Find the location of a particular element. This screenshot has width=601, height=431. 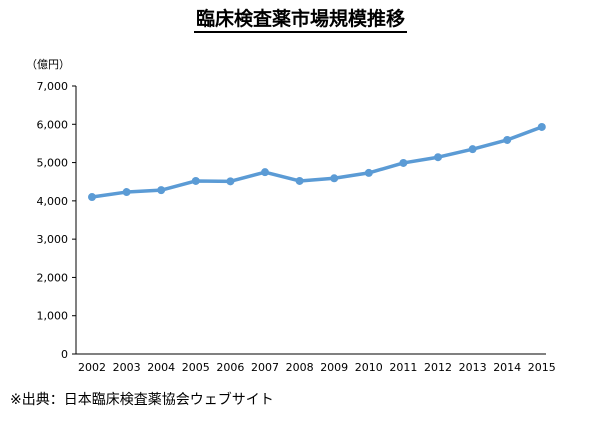

y-tick-label: 2,000 is located at coordinates (53, 277).